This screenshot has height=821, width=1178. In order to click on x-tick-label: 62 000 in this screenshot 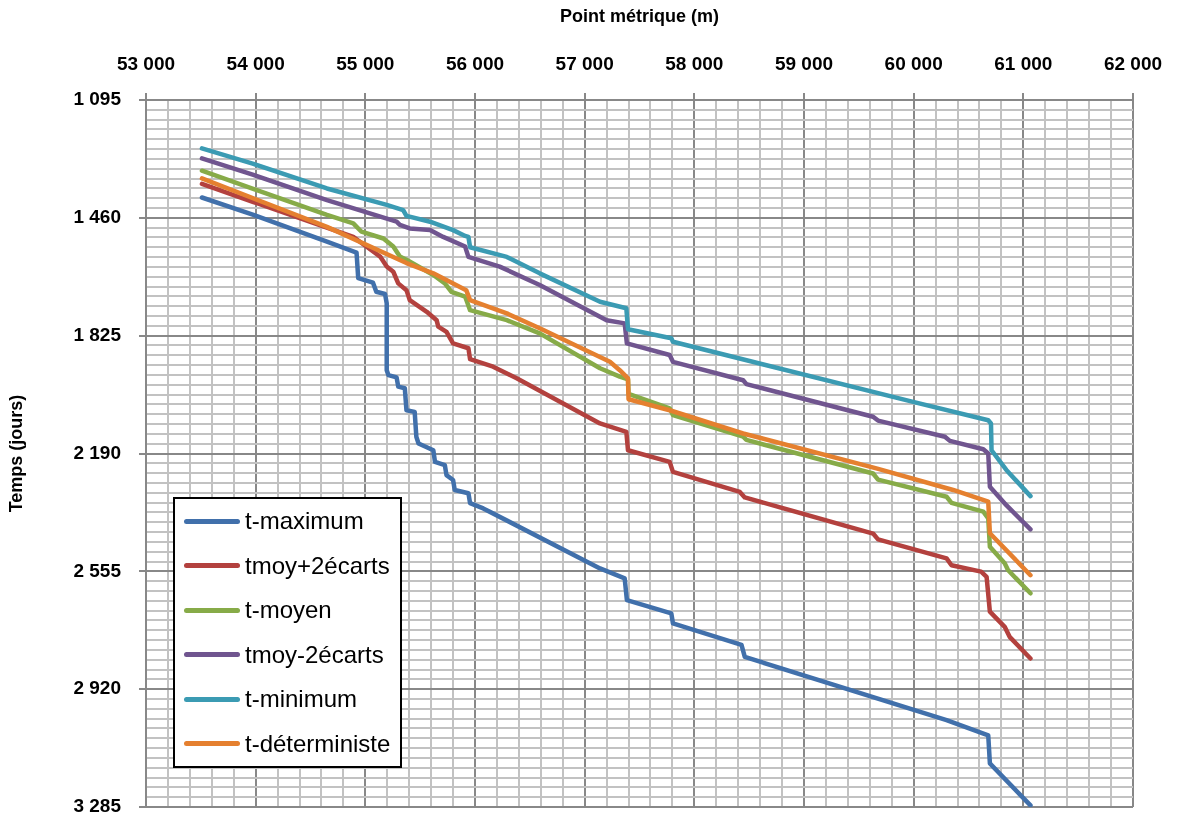, I will do `click(1133, 63)`.